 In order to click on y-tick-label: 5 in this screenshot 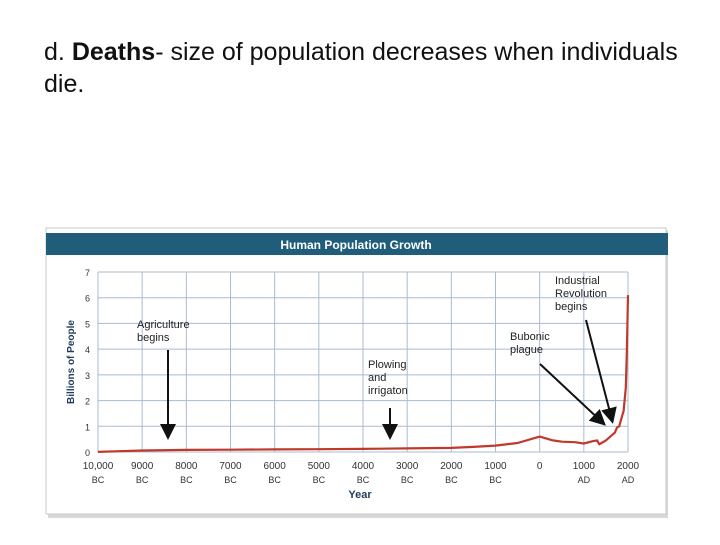, I will do `click(87, 324)`.